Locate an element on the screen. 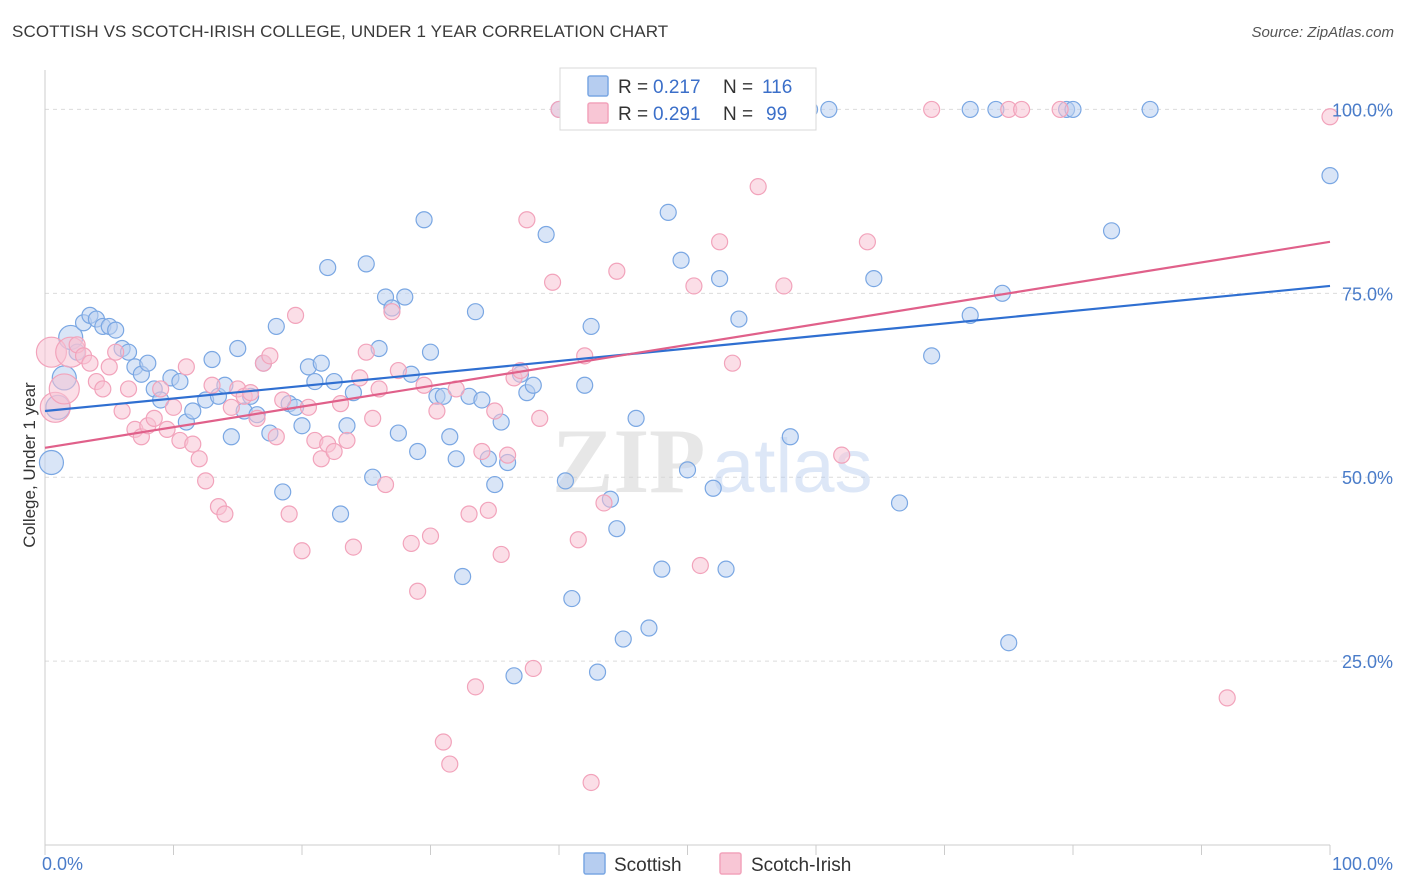 This screenshot has width=1406, height=892. bottom-legend-scottish: Scottish is located at coordinates (648, 865).